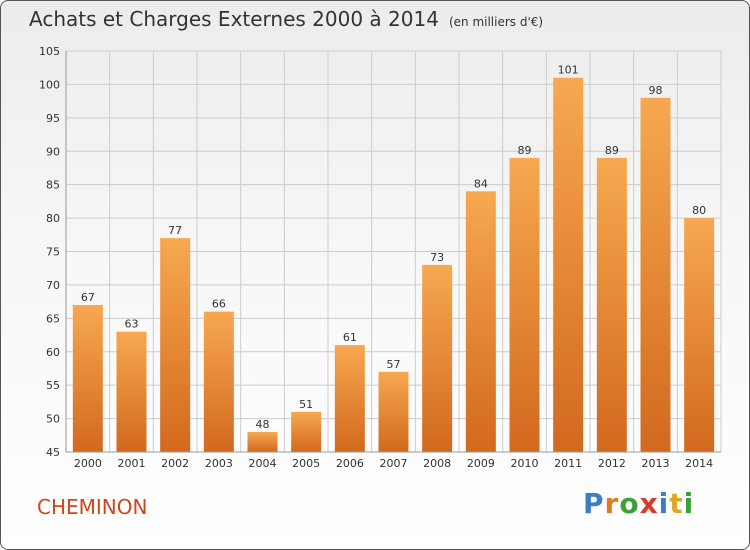 The height and width of the screenshot is (550, 750). I want to click on chart-subtitle: (en milliers d'€), so click(496, 22).